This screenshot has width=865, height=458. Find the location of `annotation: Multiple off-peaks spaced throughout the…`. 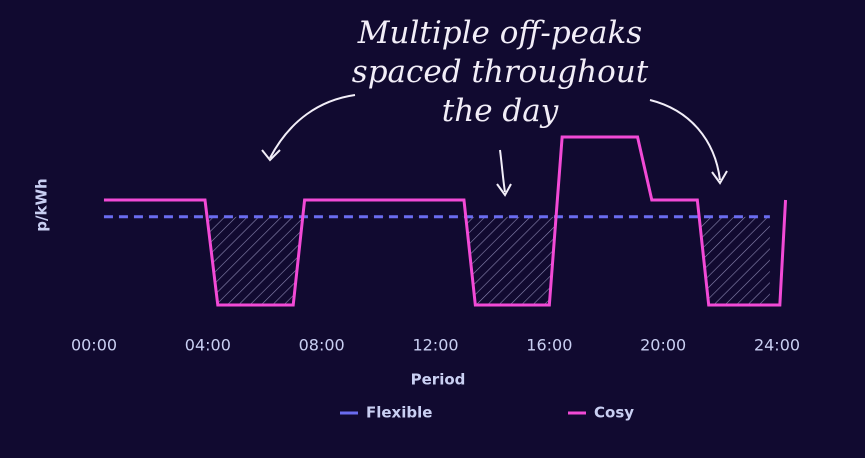

annotation: Multiple off-peaks spaced throughout the… is located at coordinates (500, 72).